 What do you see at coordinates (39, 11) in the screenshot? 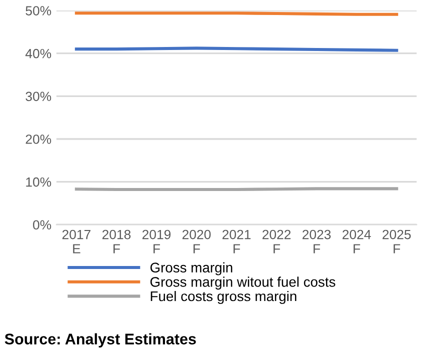
I see `y-tick-label: 50%` at bounding box center [39, 11].